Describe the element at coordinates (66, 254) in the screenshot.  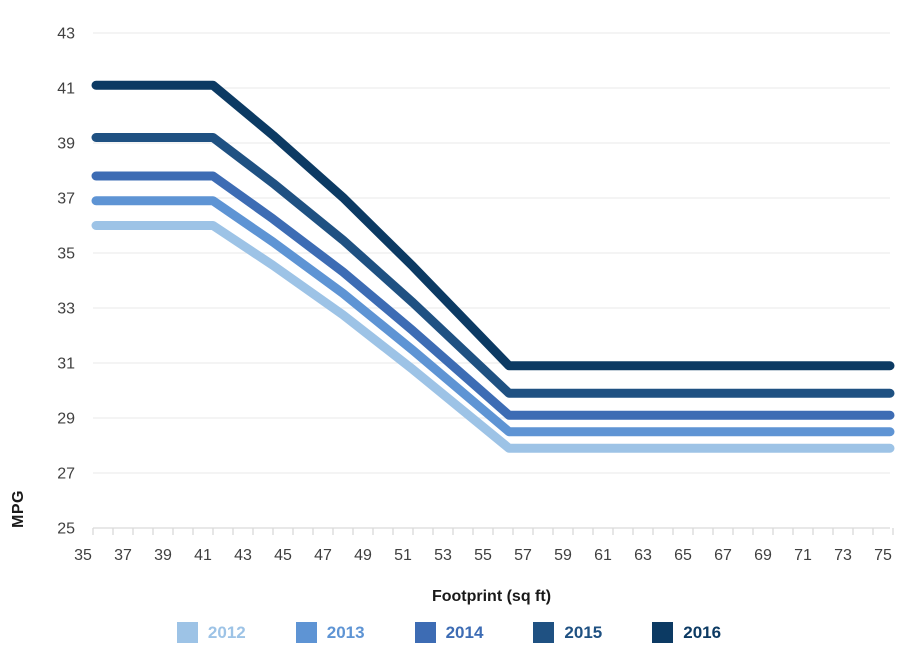
I see `y-tick-label: 35` at that location.